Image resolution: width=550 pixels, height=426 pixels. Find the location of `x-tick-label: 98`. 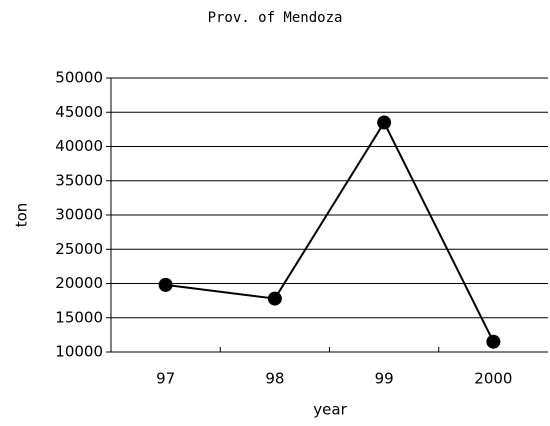

x-tick-label: 98 is located at coordinates (274, 379).